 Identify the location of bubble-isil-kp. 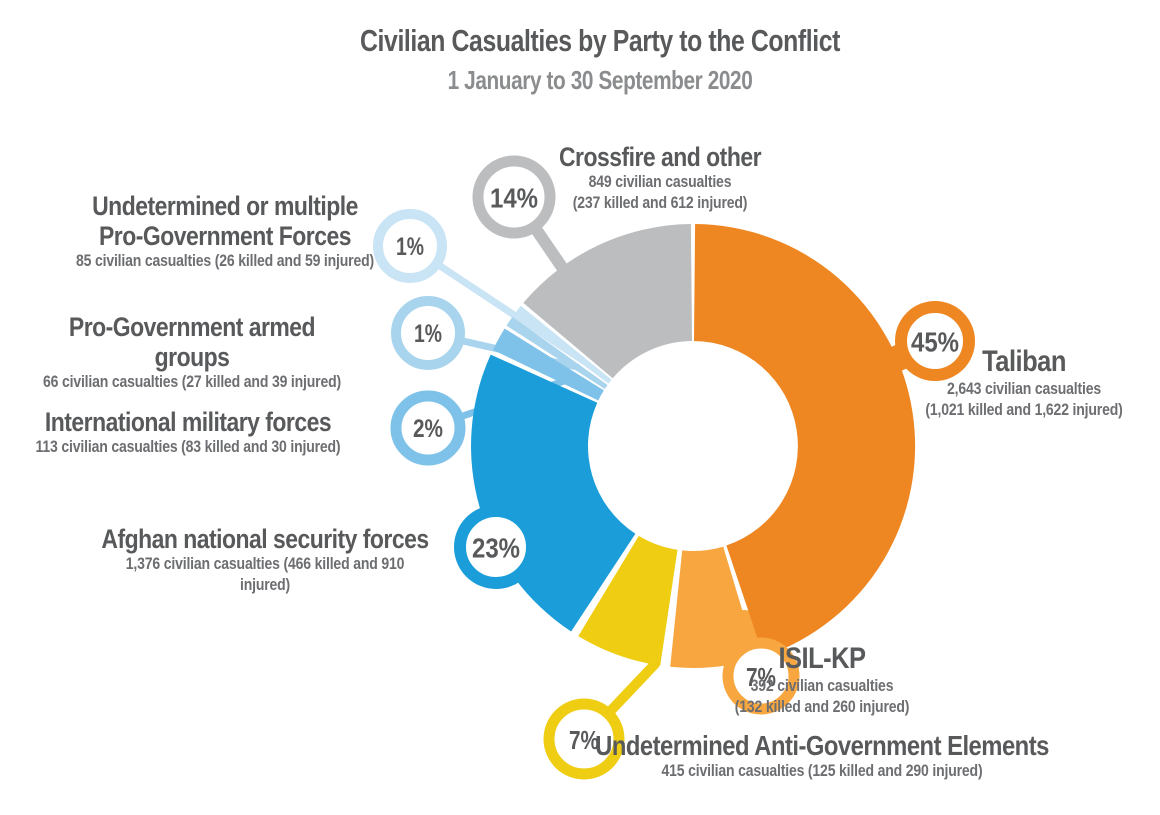
(761, 676).